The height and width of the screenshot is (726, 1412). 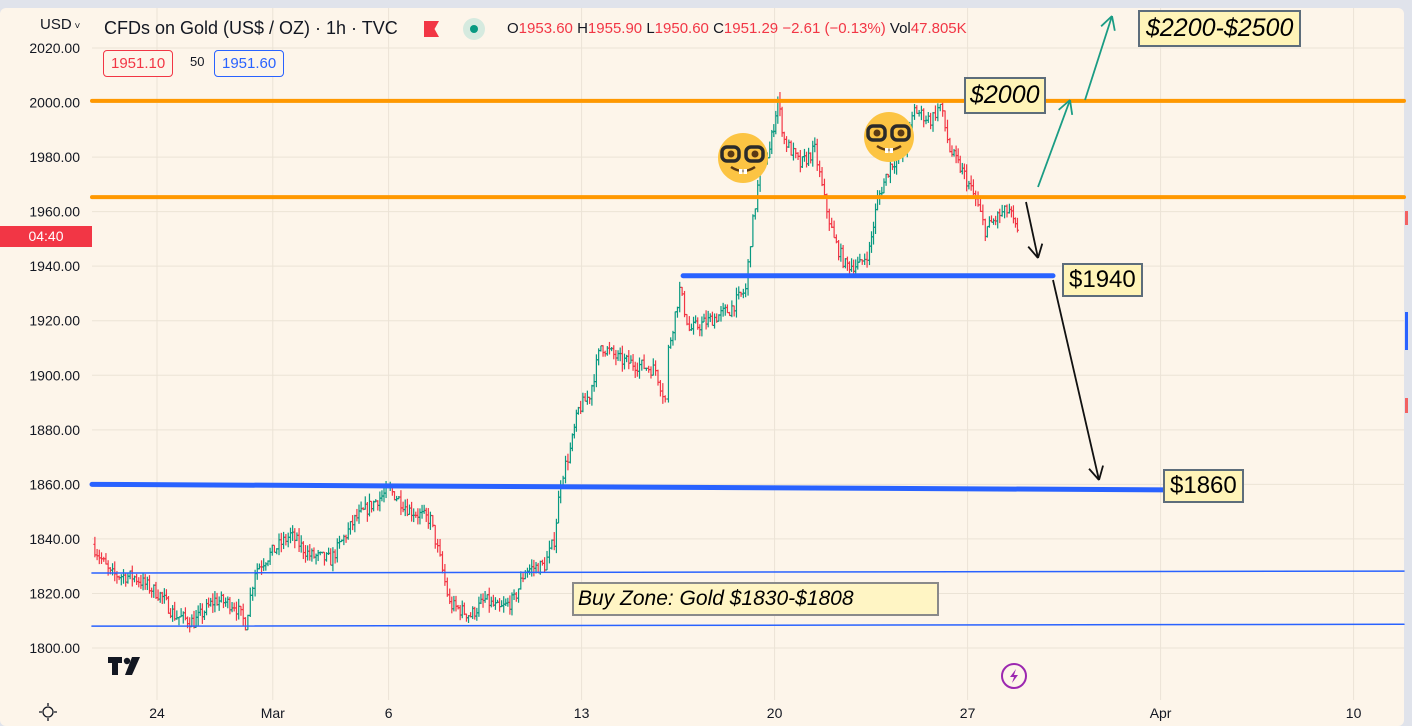 I want to click on currency-selector: USD ˅, so click(x=60, y=24).